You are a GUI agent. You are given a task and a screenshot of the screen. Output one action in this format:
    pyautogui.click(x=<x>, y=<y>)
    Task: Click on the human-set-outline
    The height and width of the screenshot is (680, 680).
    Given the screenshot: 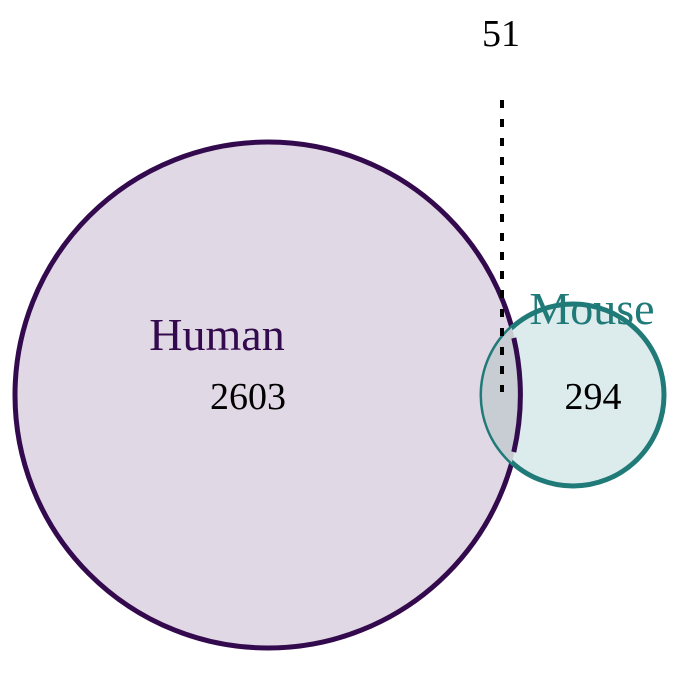 What is the action you would take?
    pyautogui.click(x=517, y=395)
    